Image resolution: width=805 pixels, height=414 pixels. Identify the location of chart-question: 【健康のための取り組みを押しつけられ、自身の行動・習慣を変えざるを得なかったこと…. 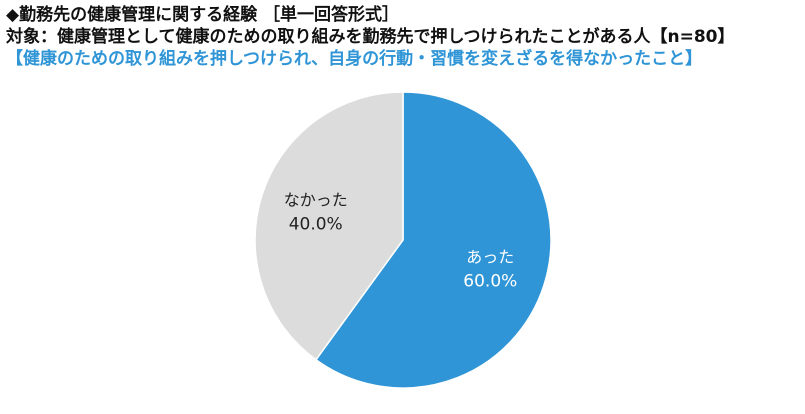
(354, 59).